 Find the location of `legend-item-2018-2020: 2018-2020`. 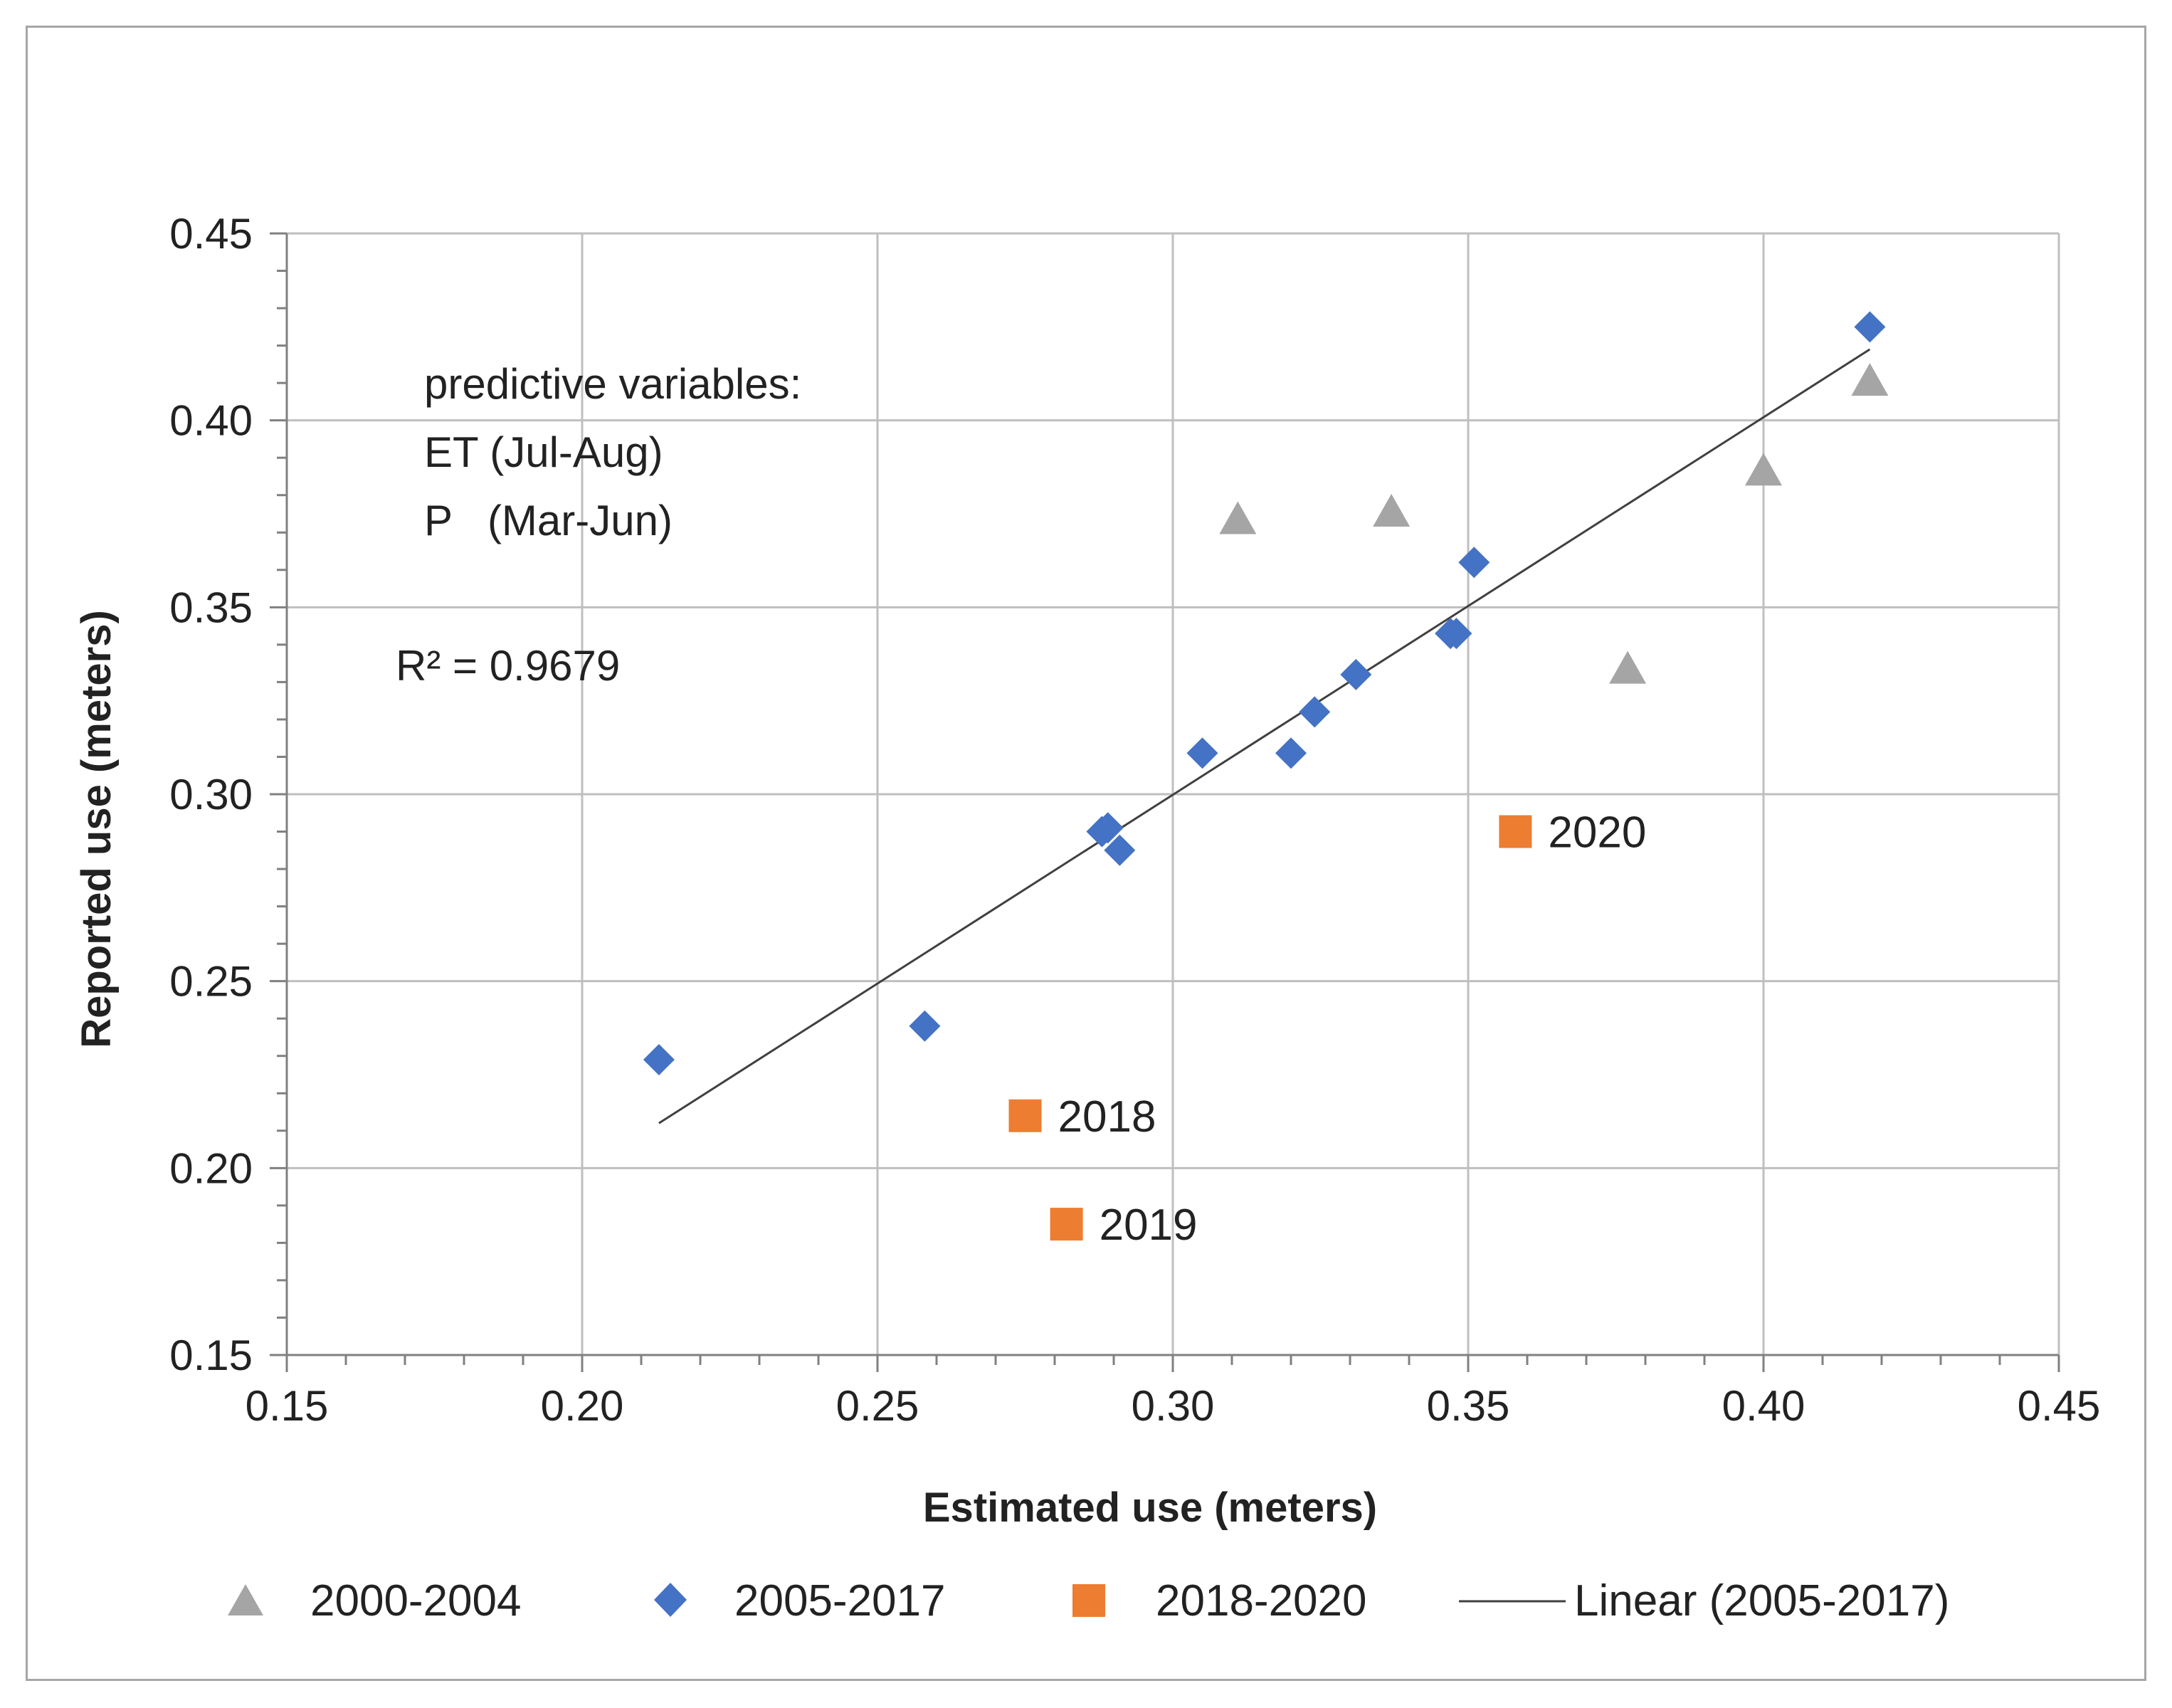

legend-item-2018-2020: 2018-2020 is located at coordinates (1219, 1600).